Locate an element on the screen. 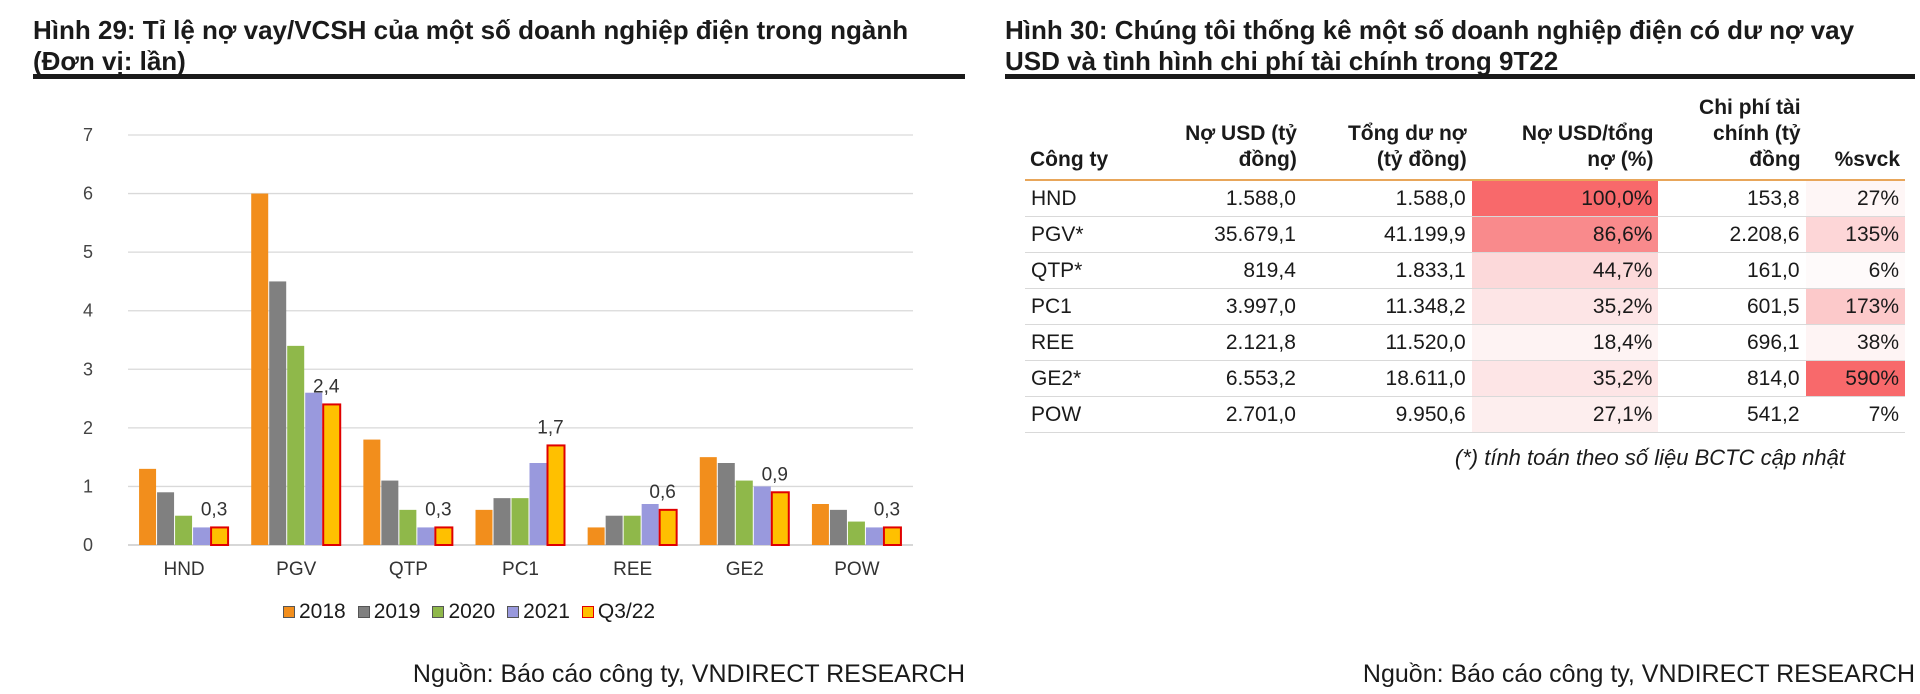 The image size is (1920, 694). table-row: POW 2.701,0 9.950,6 27,1% 541,2 7% is located at coordinates (1465, 414).